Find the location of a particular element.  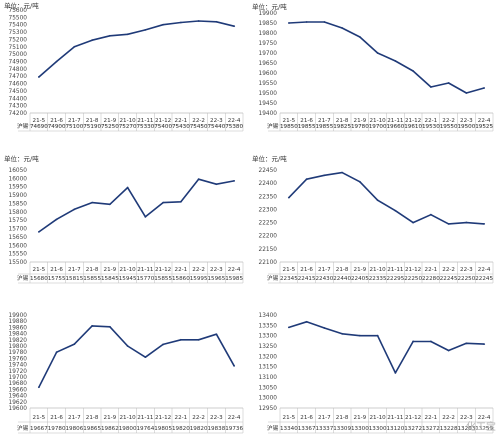

y-tick-label: 15550 is located at coordinates (18, 255).